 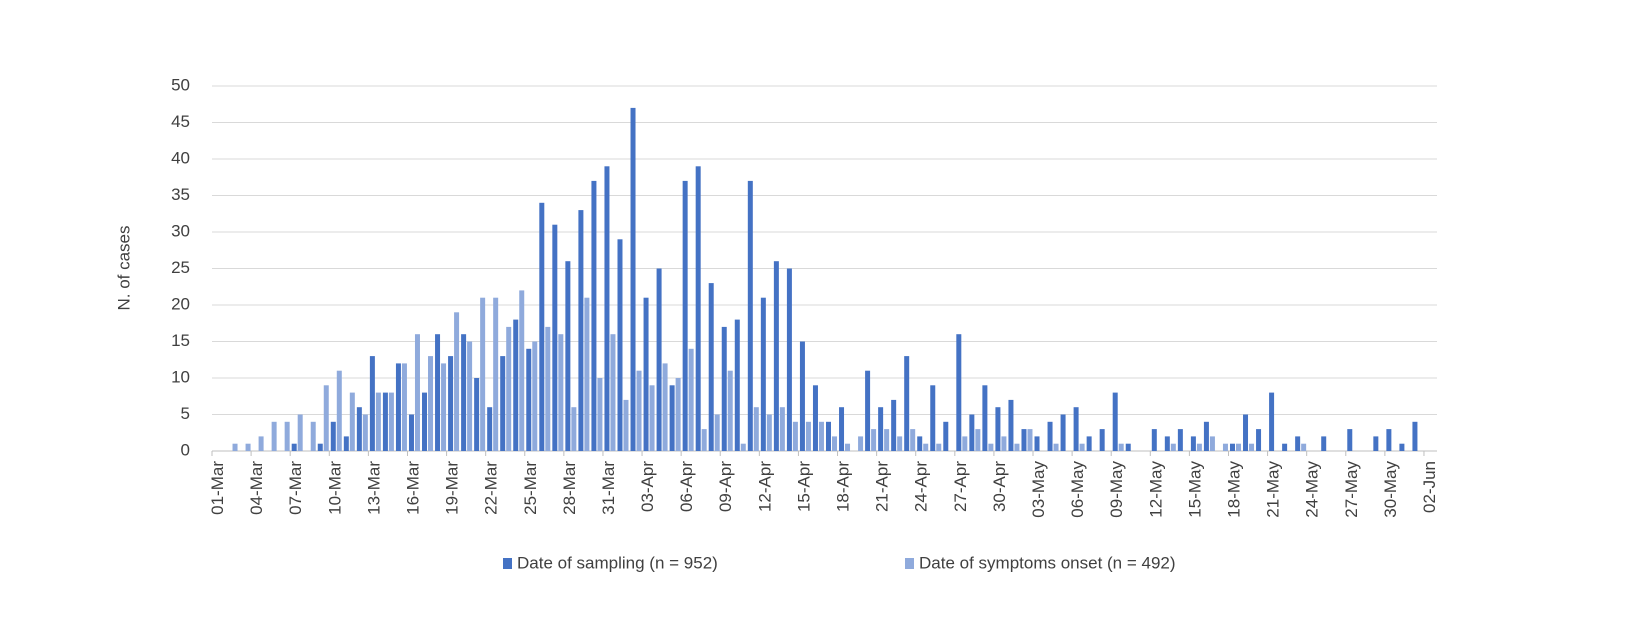 What do you see at coordinates (725, 486) in the screenshot?
I see `x-tick-label: 09-Apr` at bounding box center [725, 486].